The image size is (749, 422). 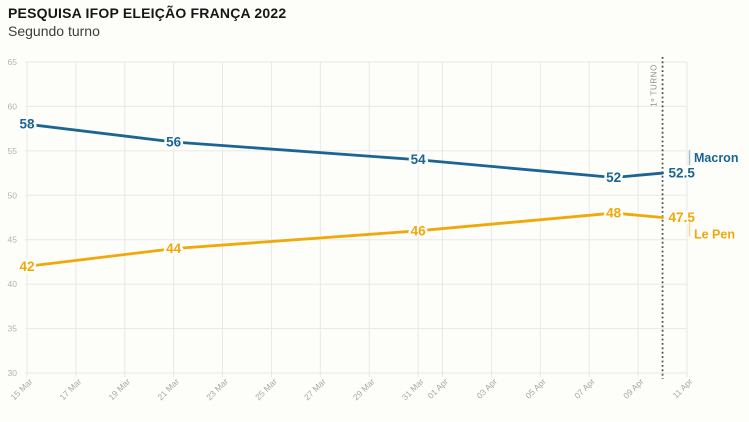 I want to click on y-tick-label: 40, so click(x=13, y=284).